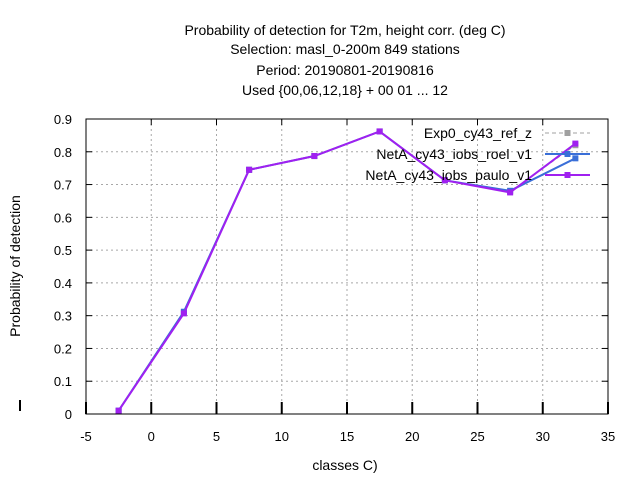  Describe the element at coordinates (448, 175) in the screenshot. I see `legend-label: NetA_cy43_iobs_paulo_v1` at that location.